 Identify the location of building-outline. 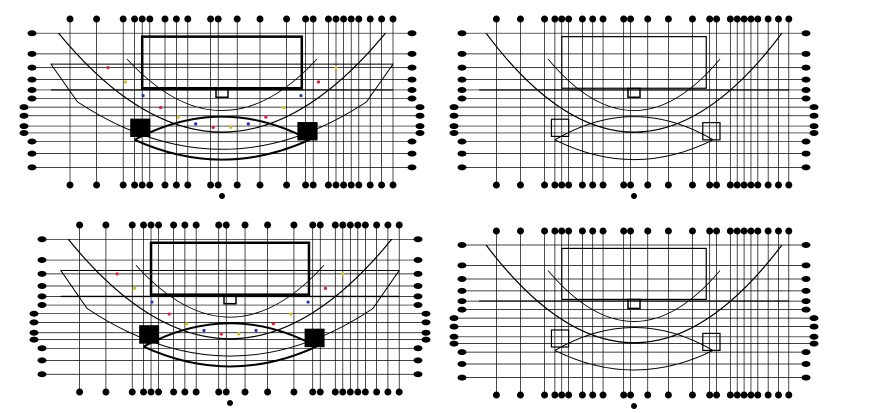
(634, 273).